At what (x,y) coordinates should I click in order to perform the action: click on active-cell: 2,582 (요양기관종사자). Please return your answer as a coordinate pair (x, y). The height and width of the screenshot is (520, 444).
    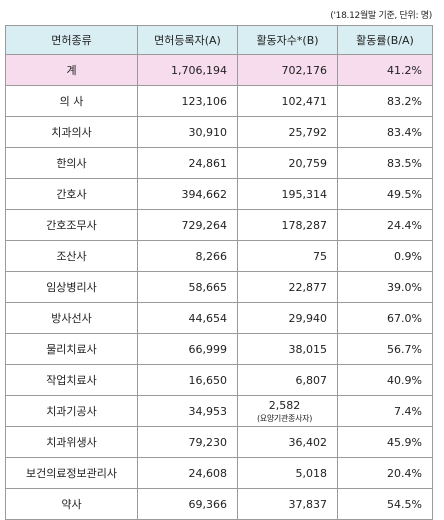
    Looking at the image, I should click on (287, 411).